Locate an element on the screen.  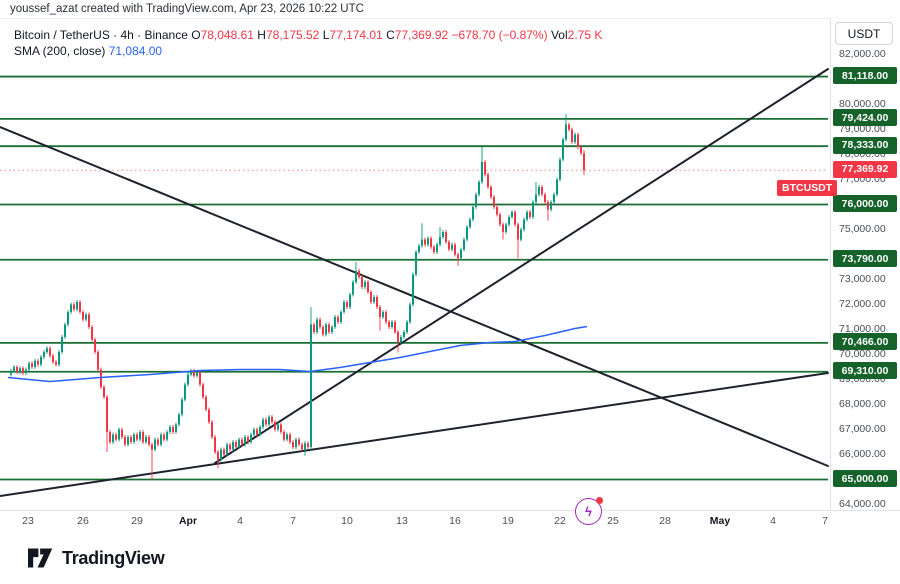
symbol-title: Bitcoin / TetherUS · 4h · Binance is located at coordinates (101, 35).